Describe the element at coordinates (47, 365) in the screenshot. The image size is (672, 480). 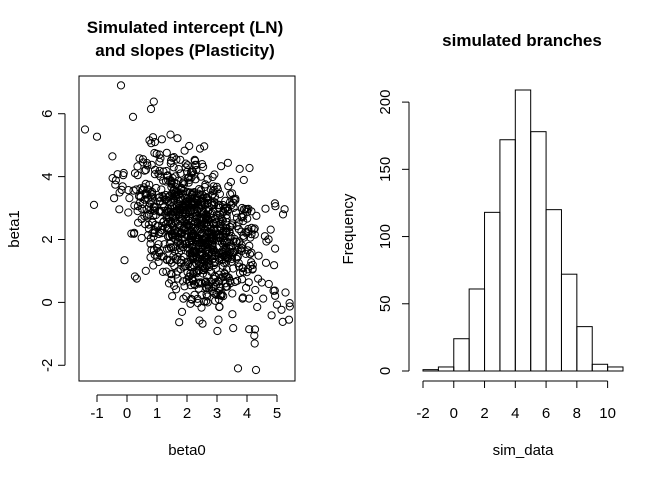
I see `scatter-y-tick-label: -2` at that location.